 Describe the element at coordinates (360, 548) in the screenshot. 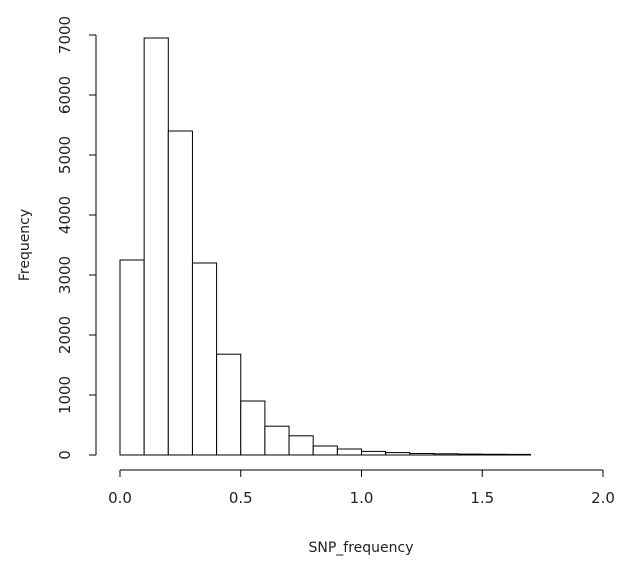

I see `x-axis-label: SNP_frequency` at that location.